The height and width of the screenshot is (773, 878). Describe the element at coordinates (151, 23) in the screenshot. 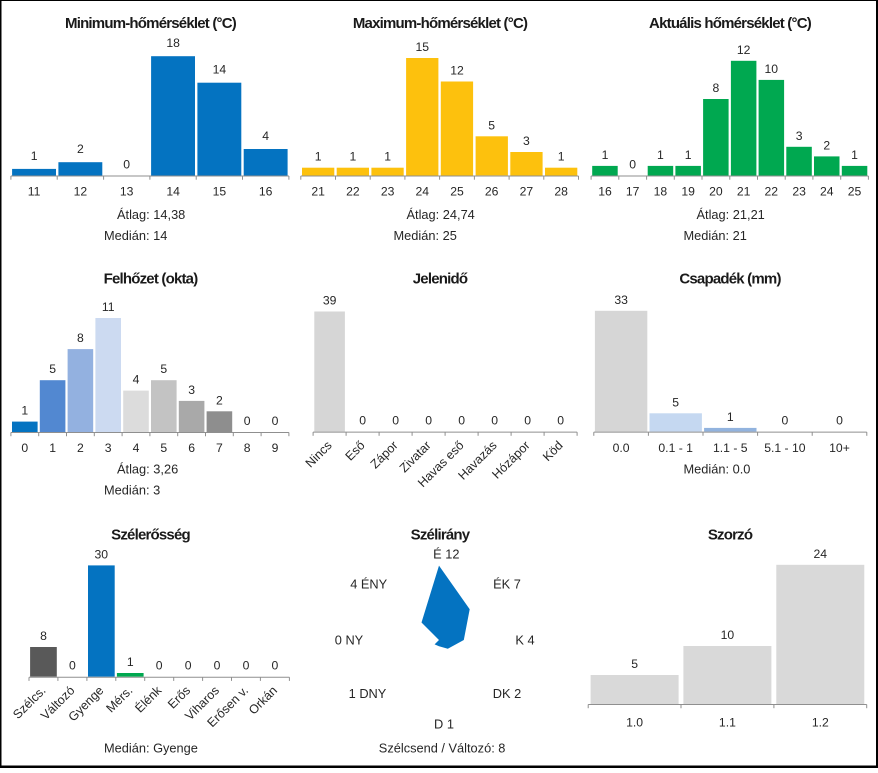

I see `svg-text: Minimum-hőmérséklet (°C)` at that location.